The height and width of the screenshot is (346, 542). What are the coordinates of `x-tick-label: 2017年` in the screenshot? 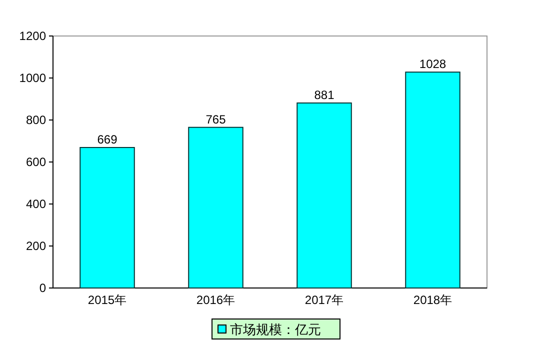 It's located at (324, 300).